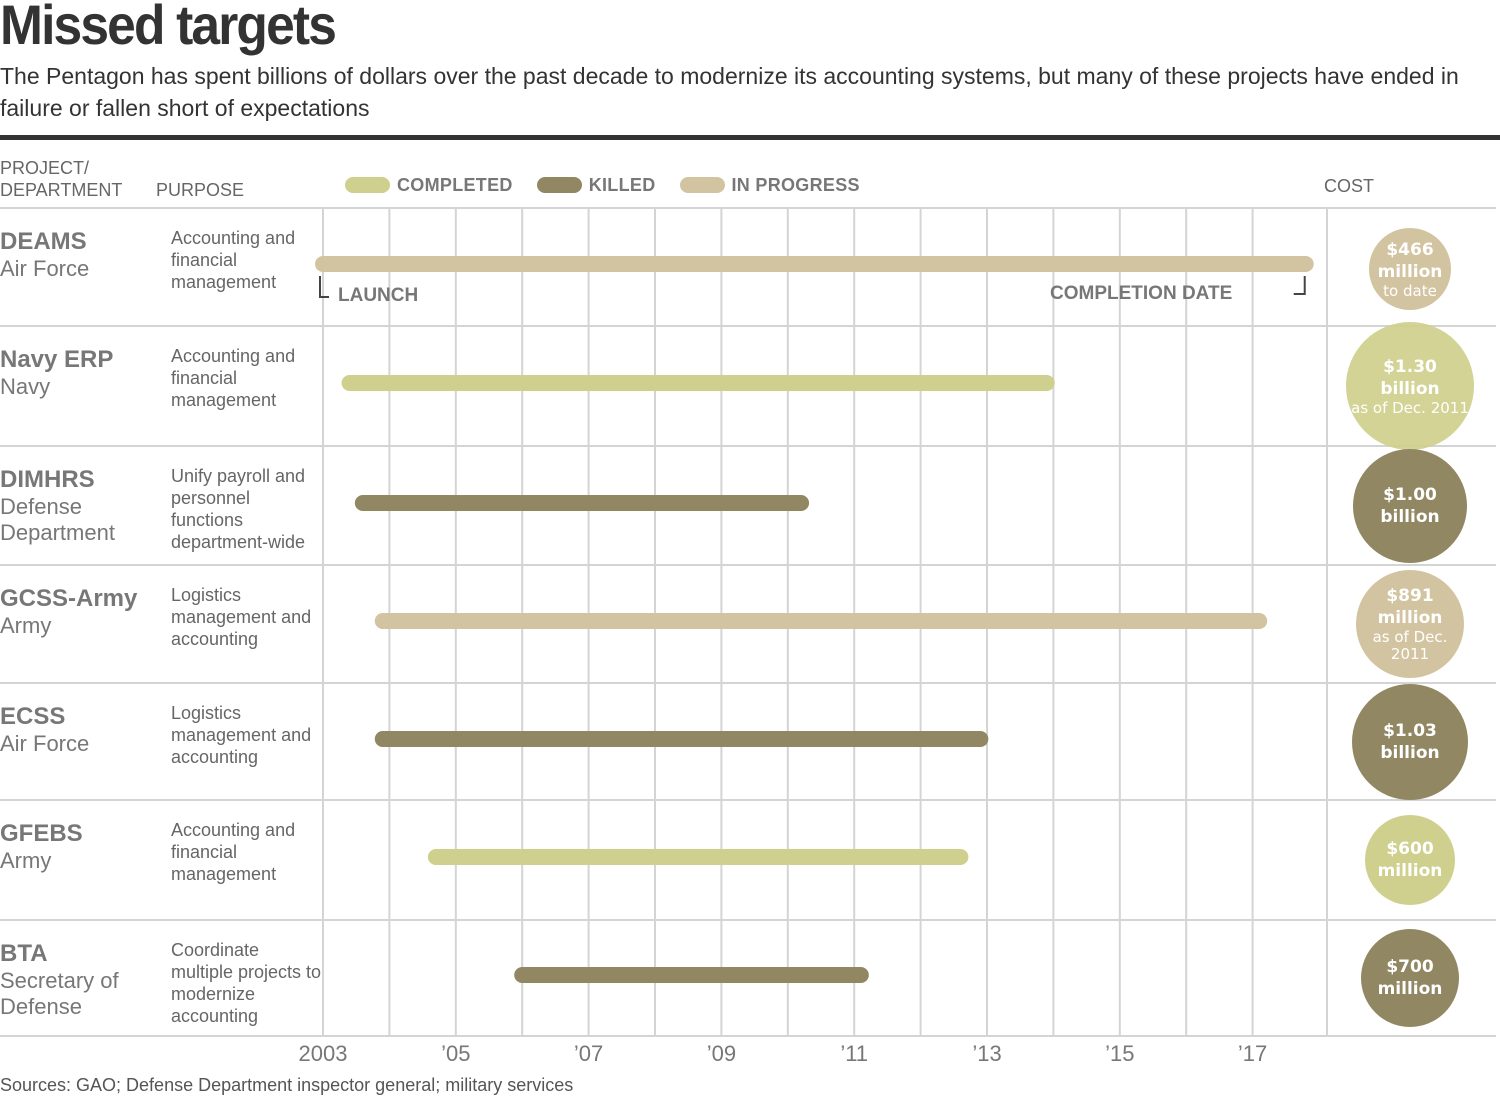 This screenshot has width=1500, height=1114. I want to click on cost-amount: $891 million, so click(1410, 607).